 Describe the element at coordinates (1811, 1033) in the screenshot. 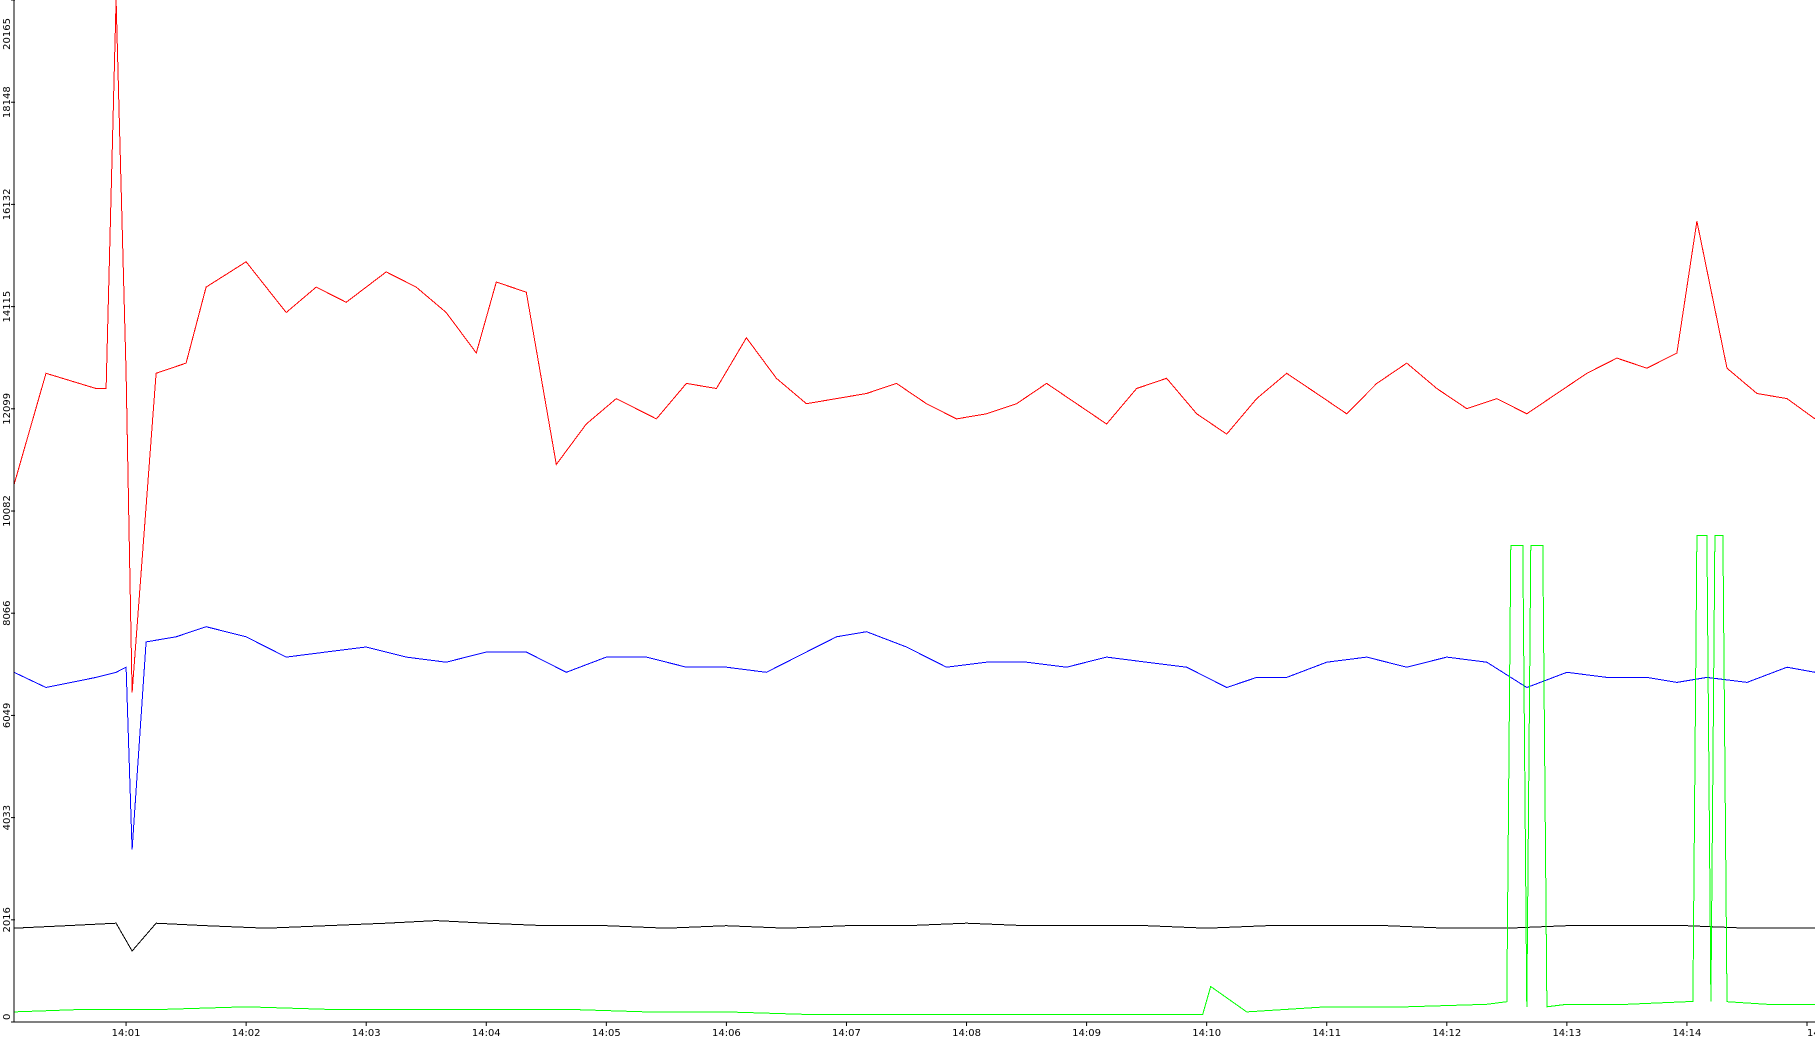

I see `x-tick-label: 14:` at that location.